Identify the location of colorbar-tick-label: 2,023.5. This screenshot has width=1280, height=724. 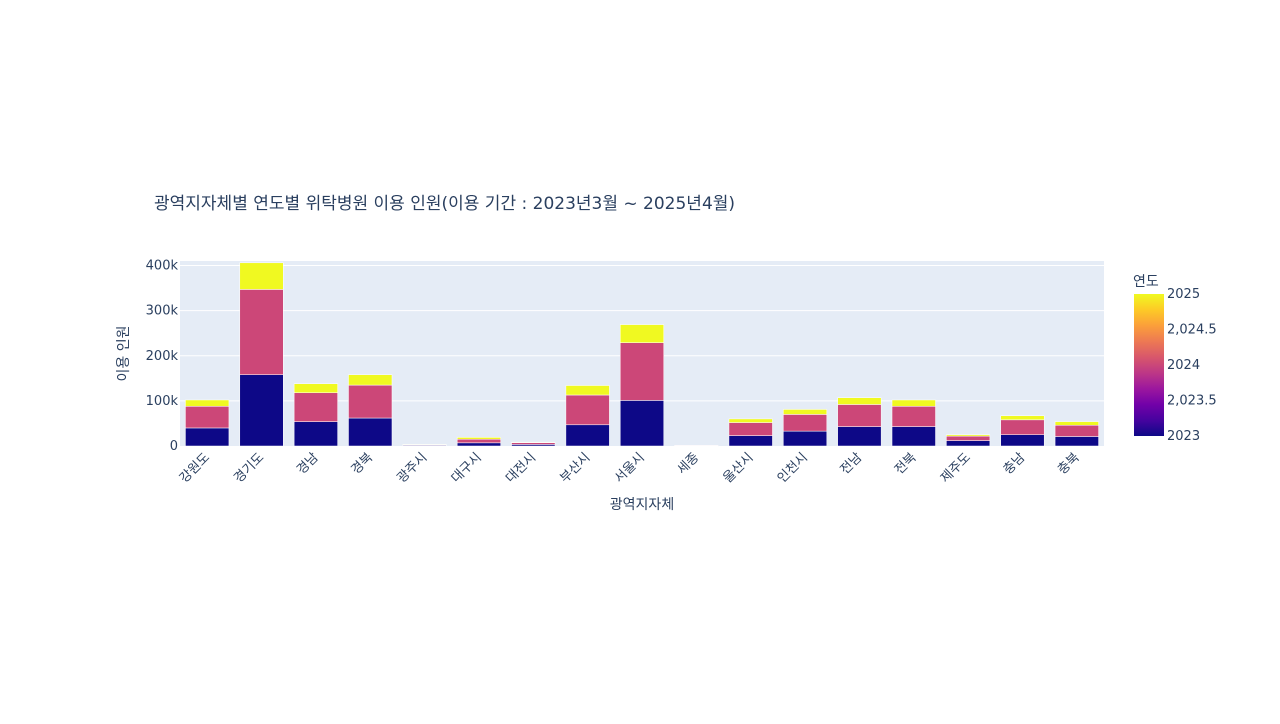
(1192, 401).